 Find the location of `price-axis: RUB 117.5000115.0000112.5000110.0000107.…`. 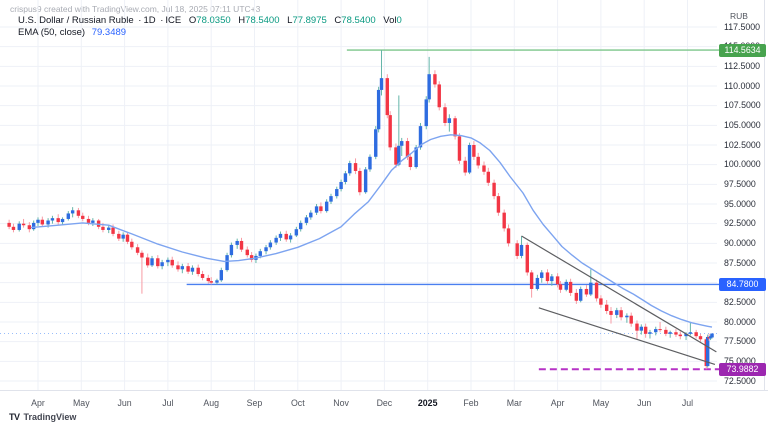

price-axis: RUB 117.5000115.0000112.5000110.0000107.… is located at coordinates (742, 195).